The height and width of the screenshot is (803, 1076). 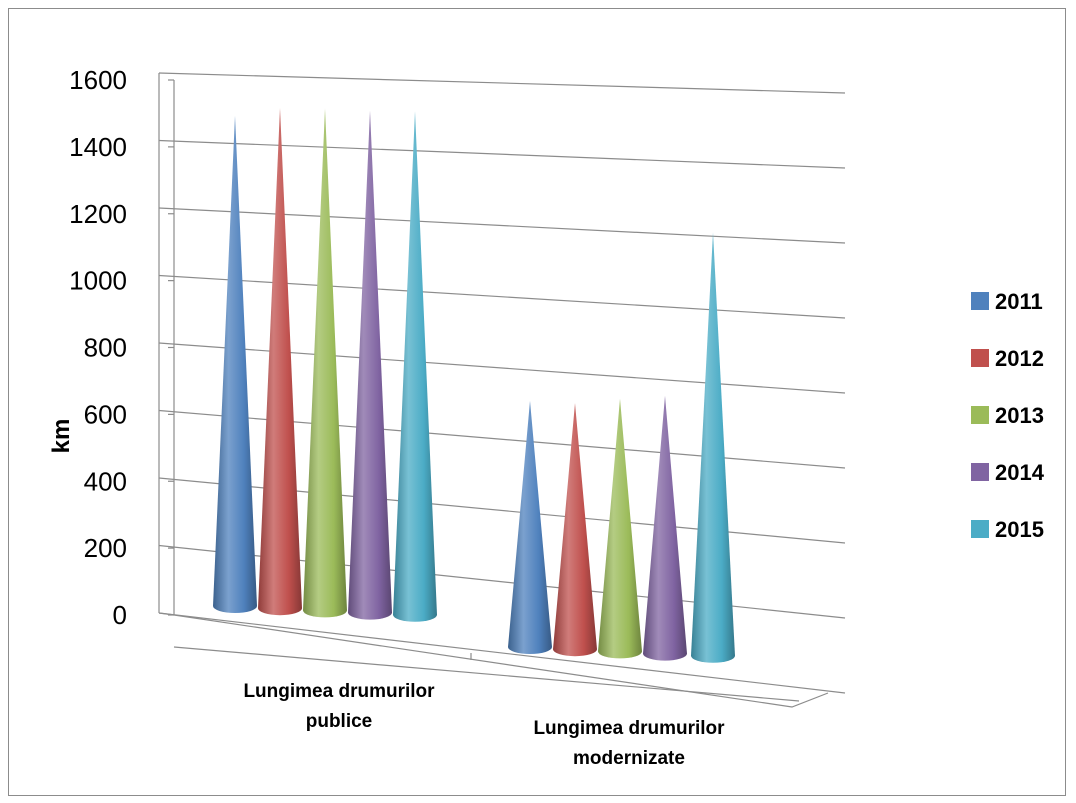 I want to click on cone-2011-publice, so click(x=235, y=364).